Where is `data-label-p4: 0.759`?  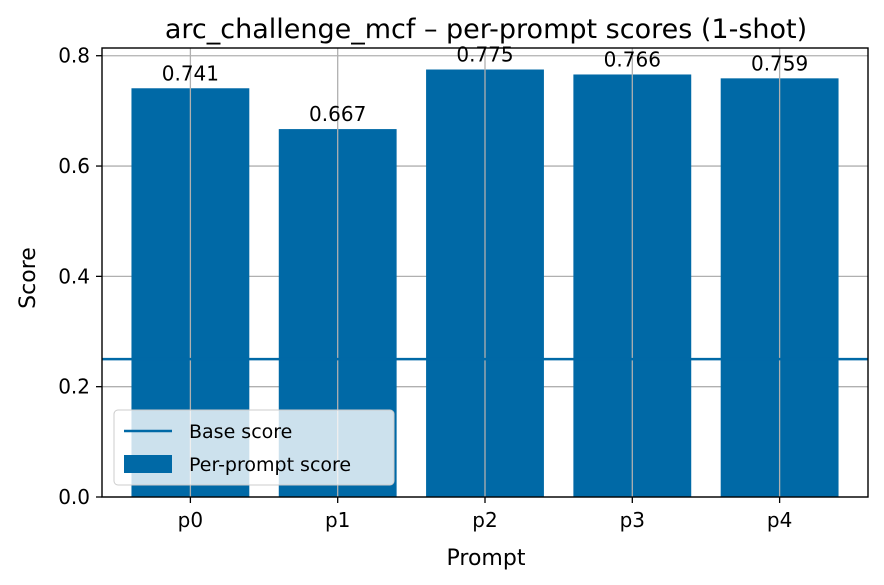
data-label-p4: 0.759 is located at coordinates (779, 63).